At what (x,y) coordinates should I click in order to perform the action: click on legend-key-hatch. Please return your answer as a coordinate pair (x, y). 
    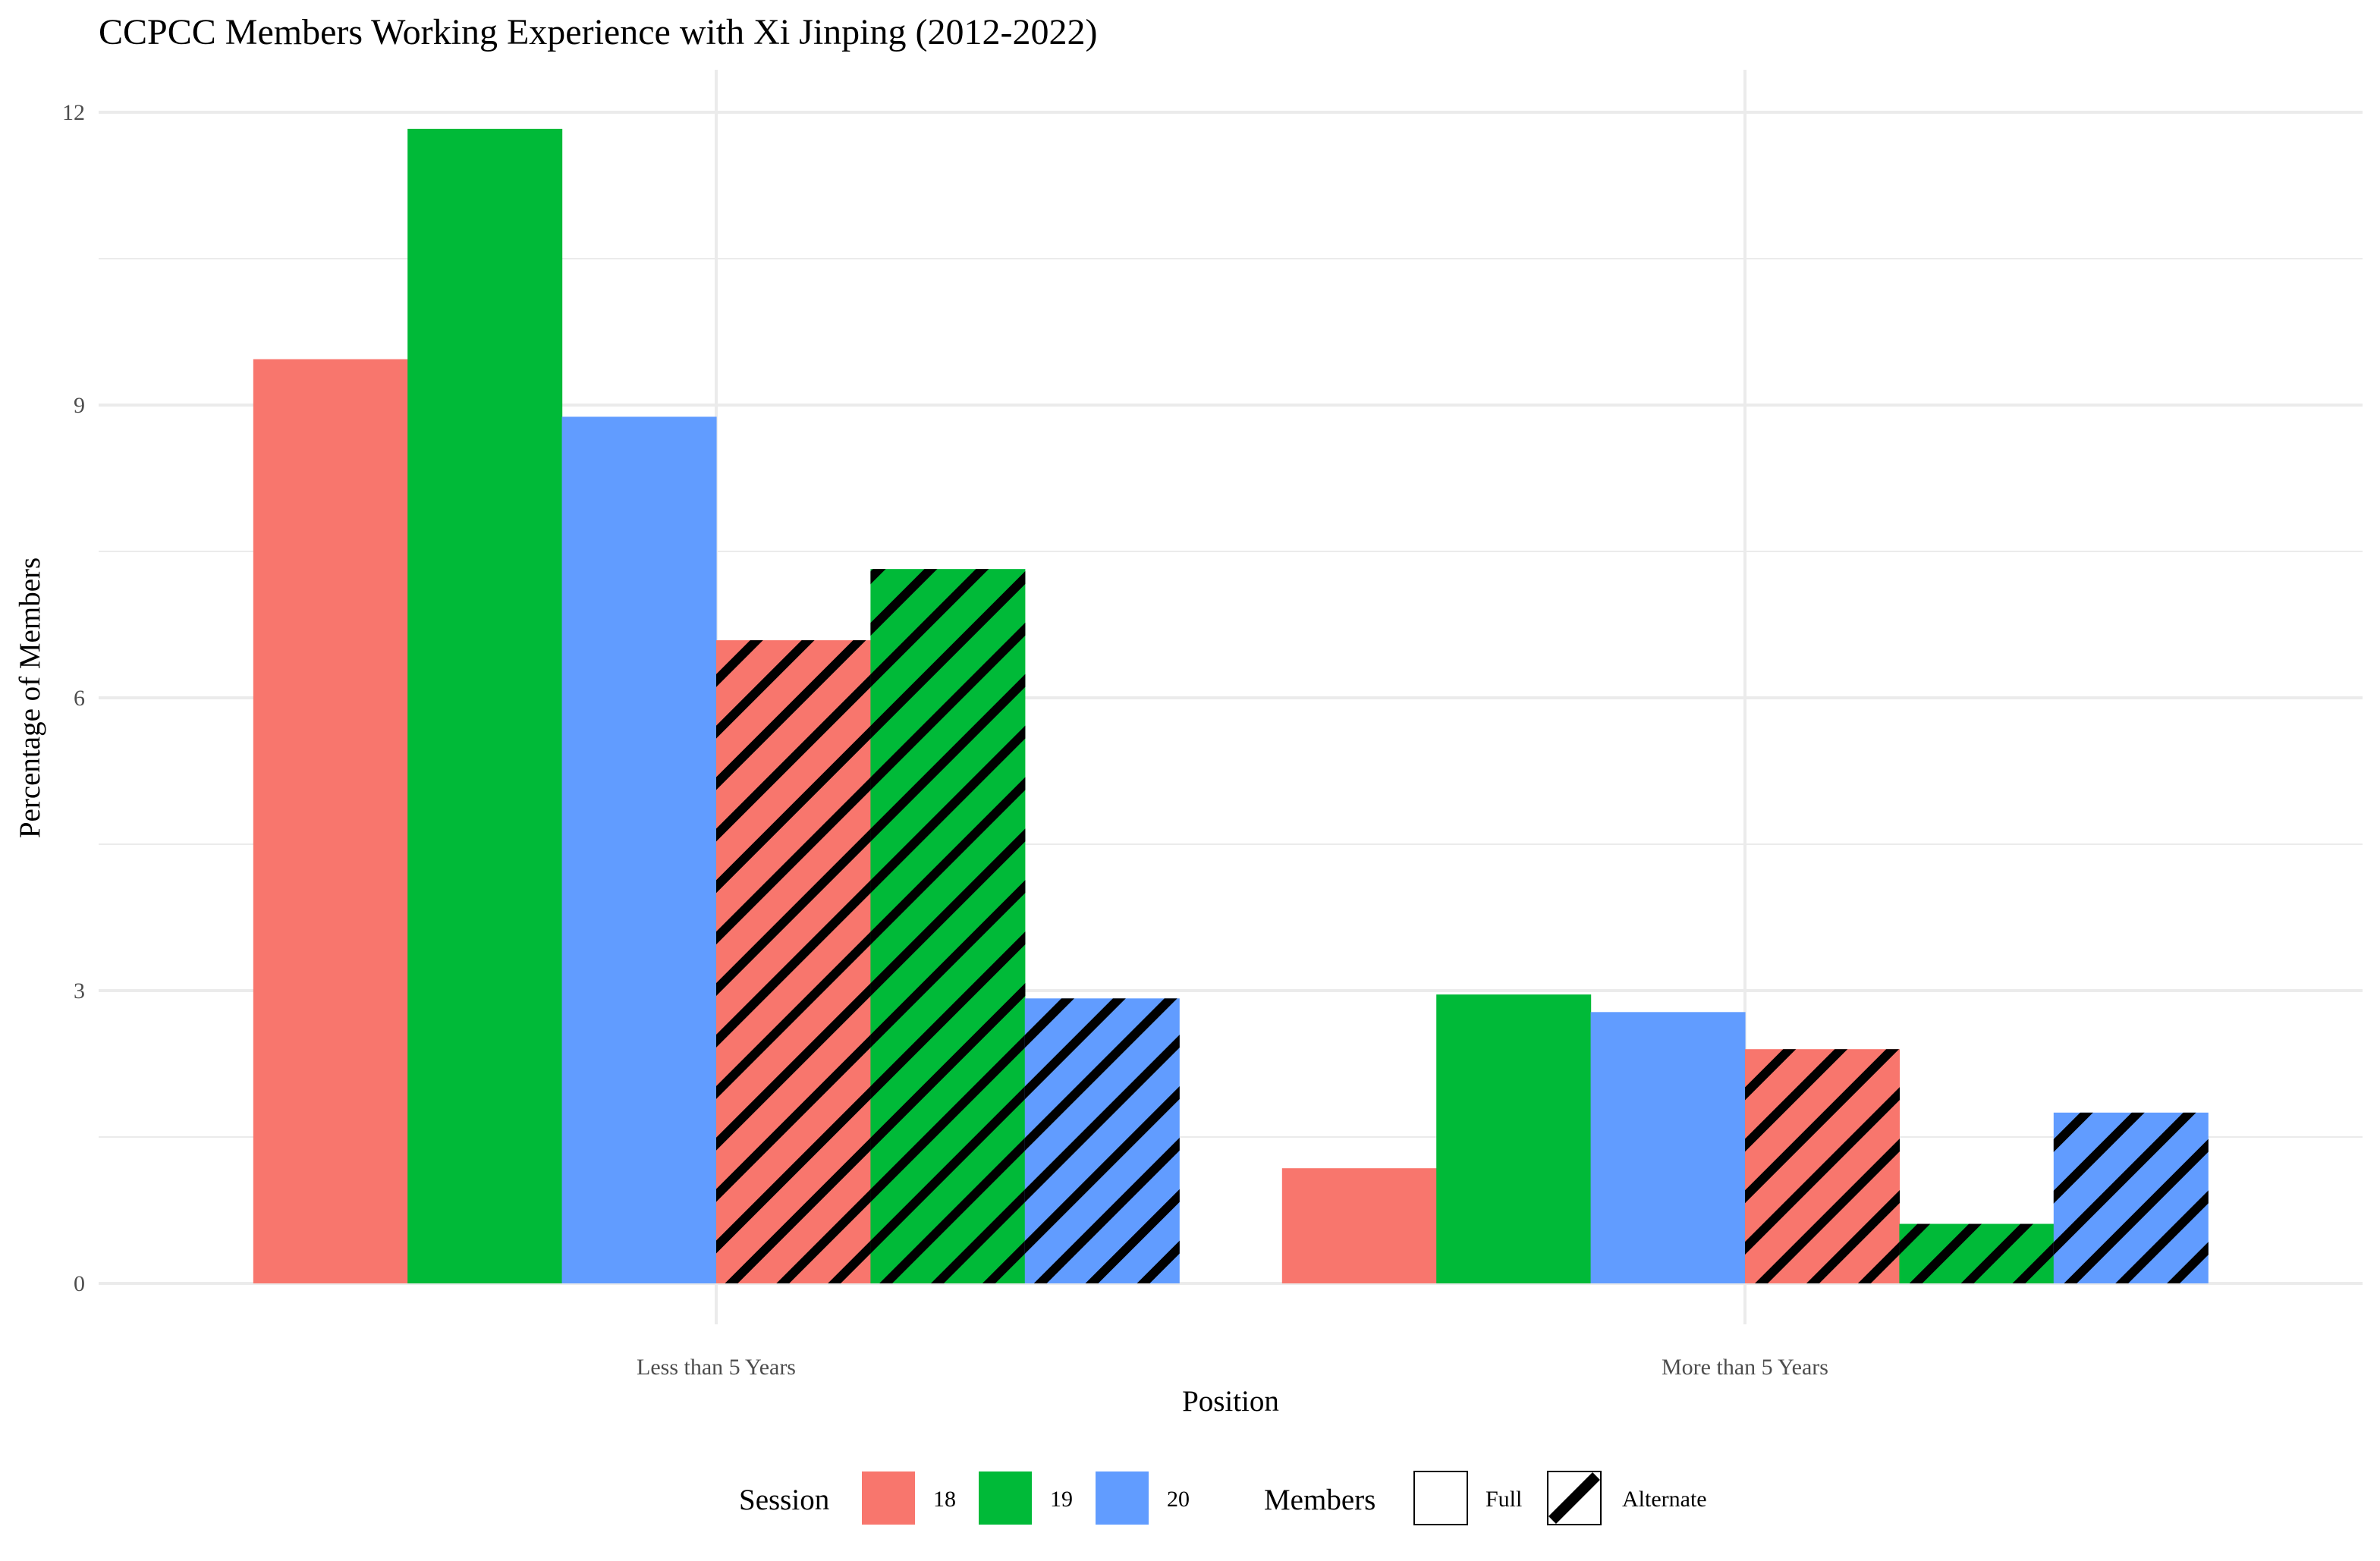
    Looking at the image, I should click on (1574, 1498).